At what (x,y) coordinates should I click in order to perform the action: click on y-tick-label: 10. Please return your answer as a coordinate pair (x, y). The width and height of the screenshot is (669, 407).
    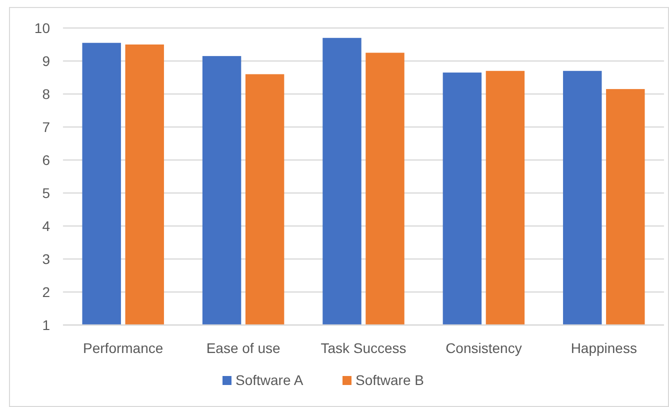
    Looking at the image, I should click on (42, 28).